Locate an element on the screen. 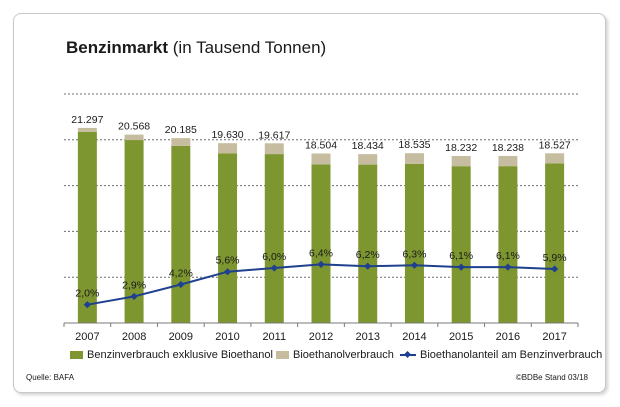  x-tick-2010: 2010 is located at coordinates (227, 337).